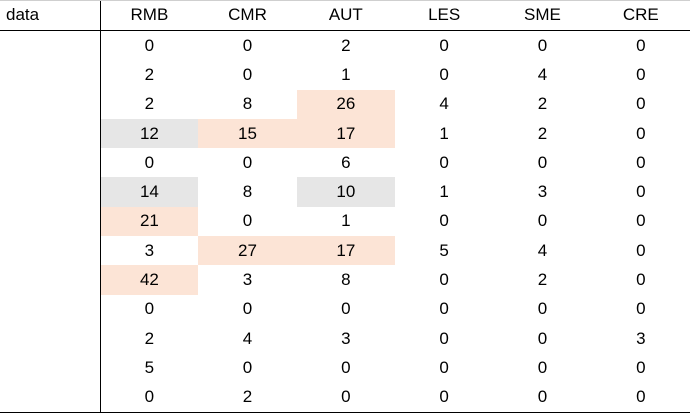  I want to click on table-row: 21 0 1 0 0 0, so click(345, 221).